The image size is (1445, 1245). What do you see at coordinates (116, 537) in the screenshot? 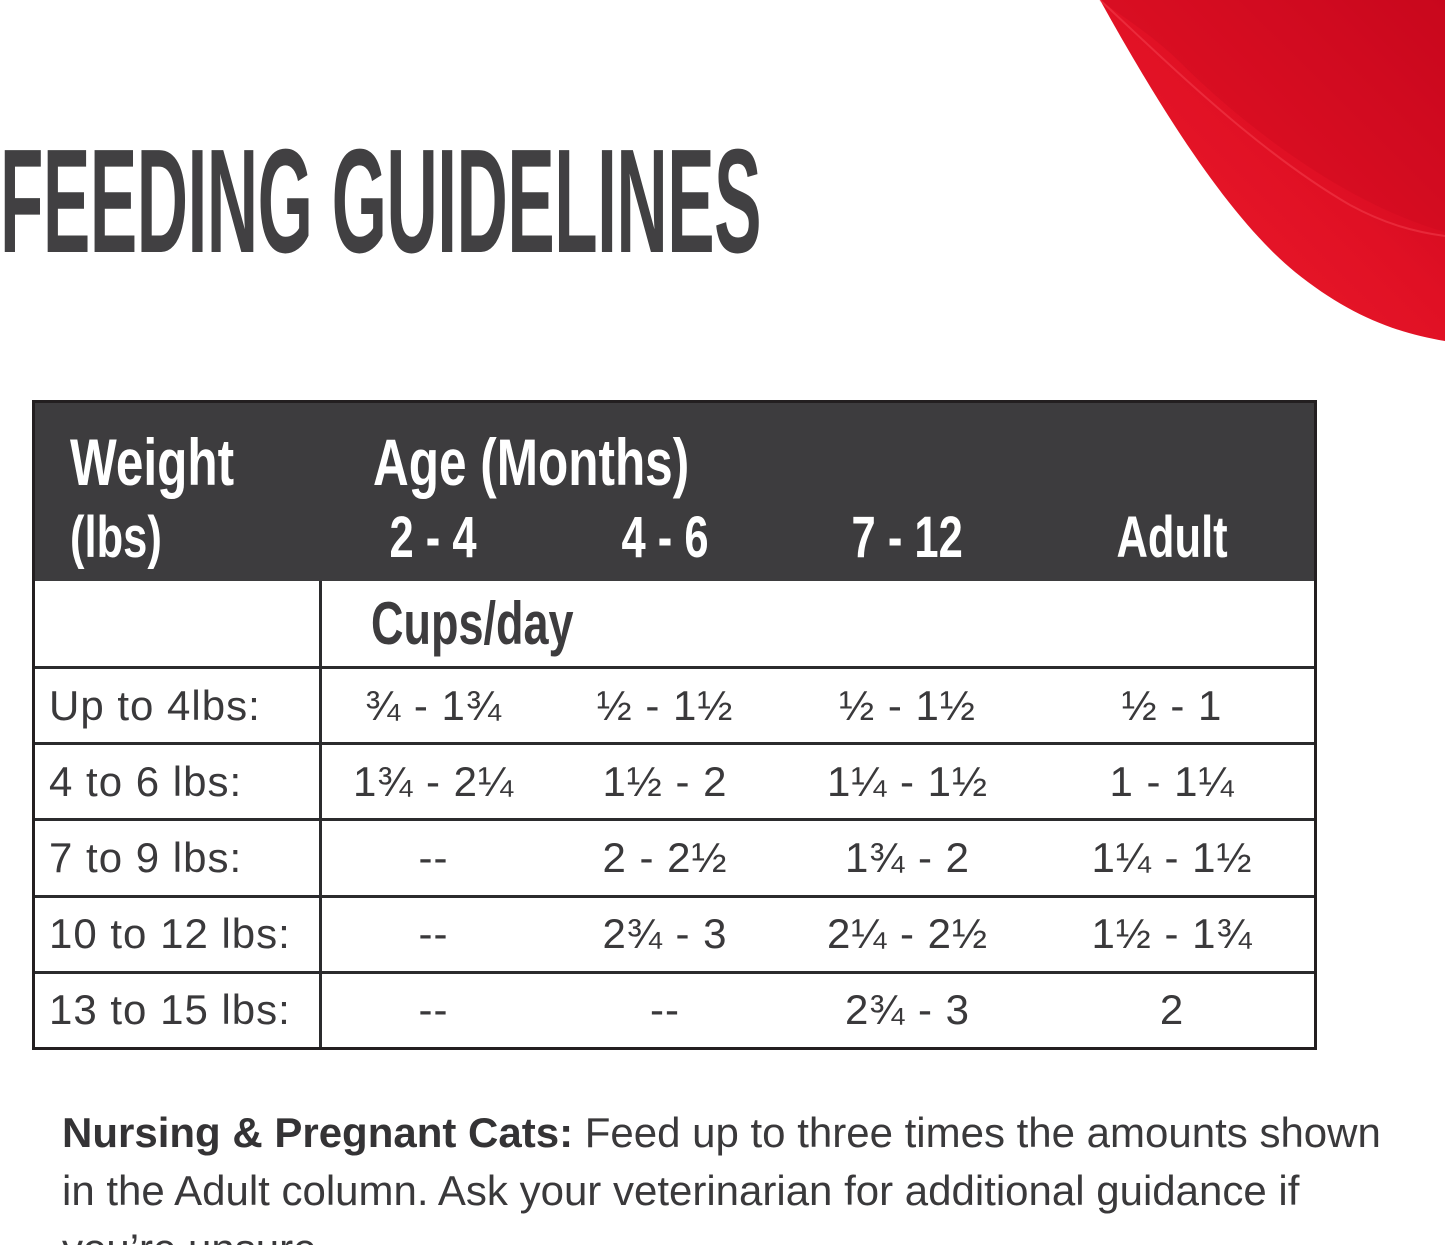
I see `header-weight-unit: (lbs)` at bounding box center [116, 537].